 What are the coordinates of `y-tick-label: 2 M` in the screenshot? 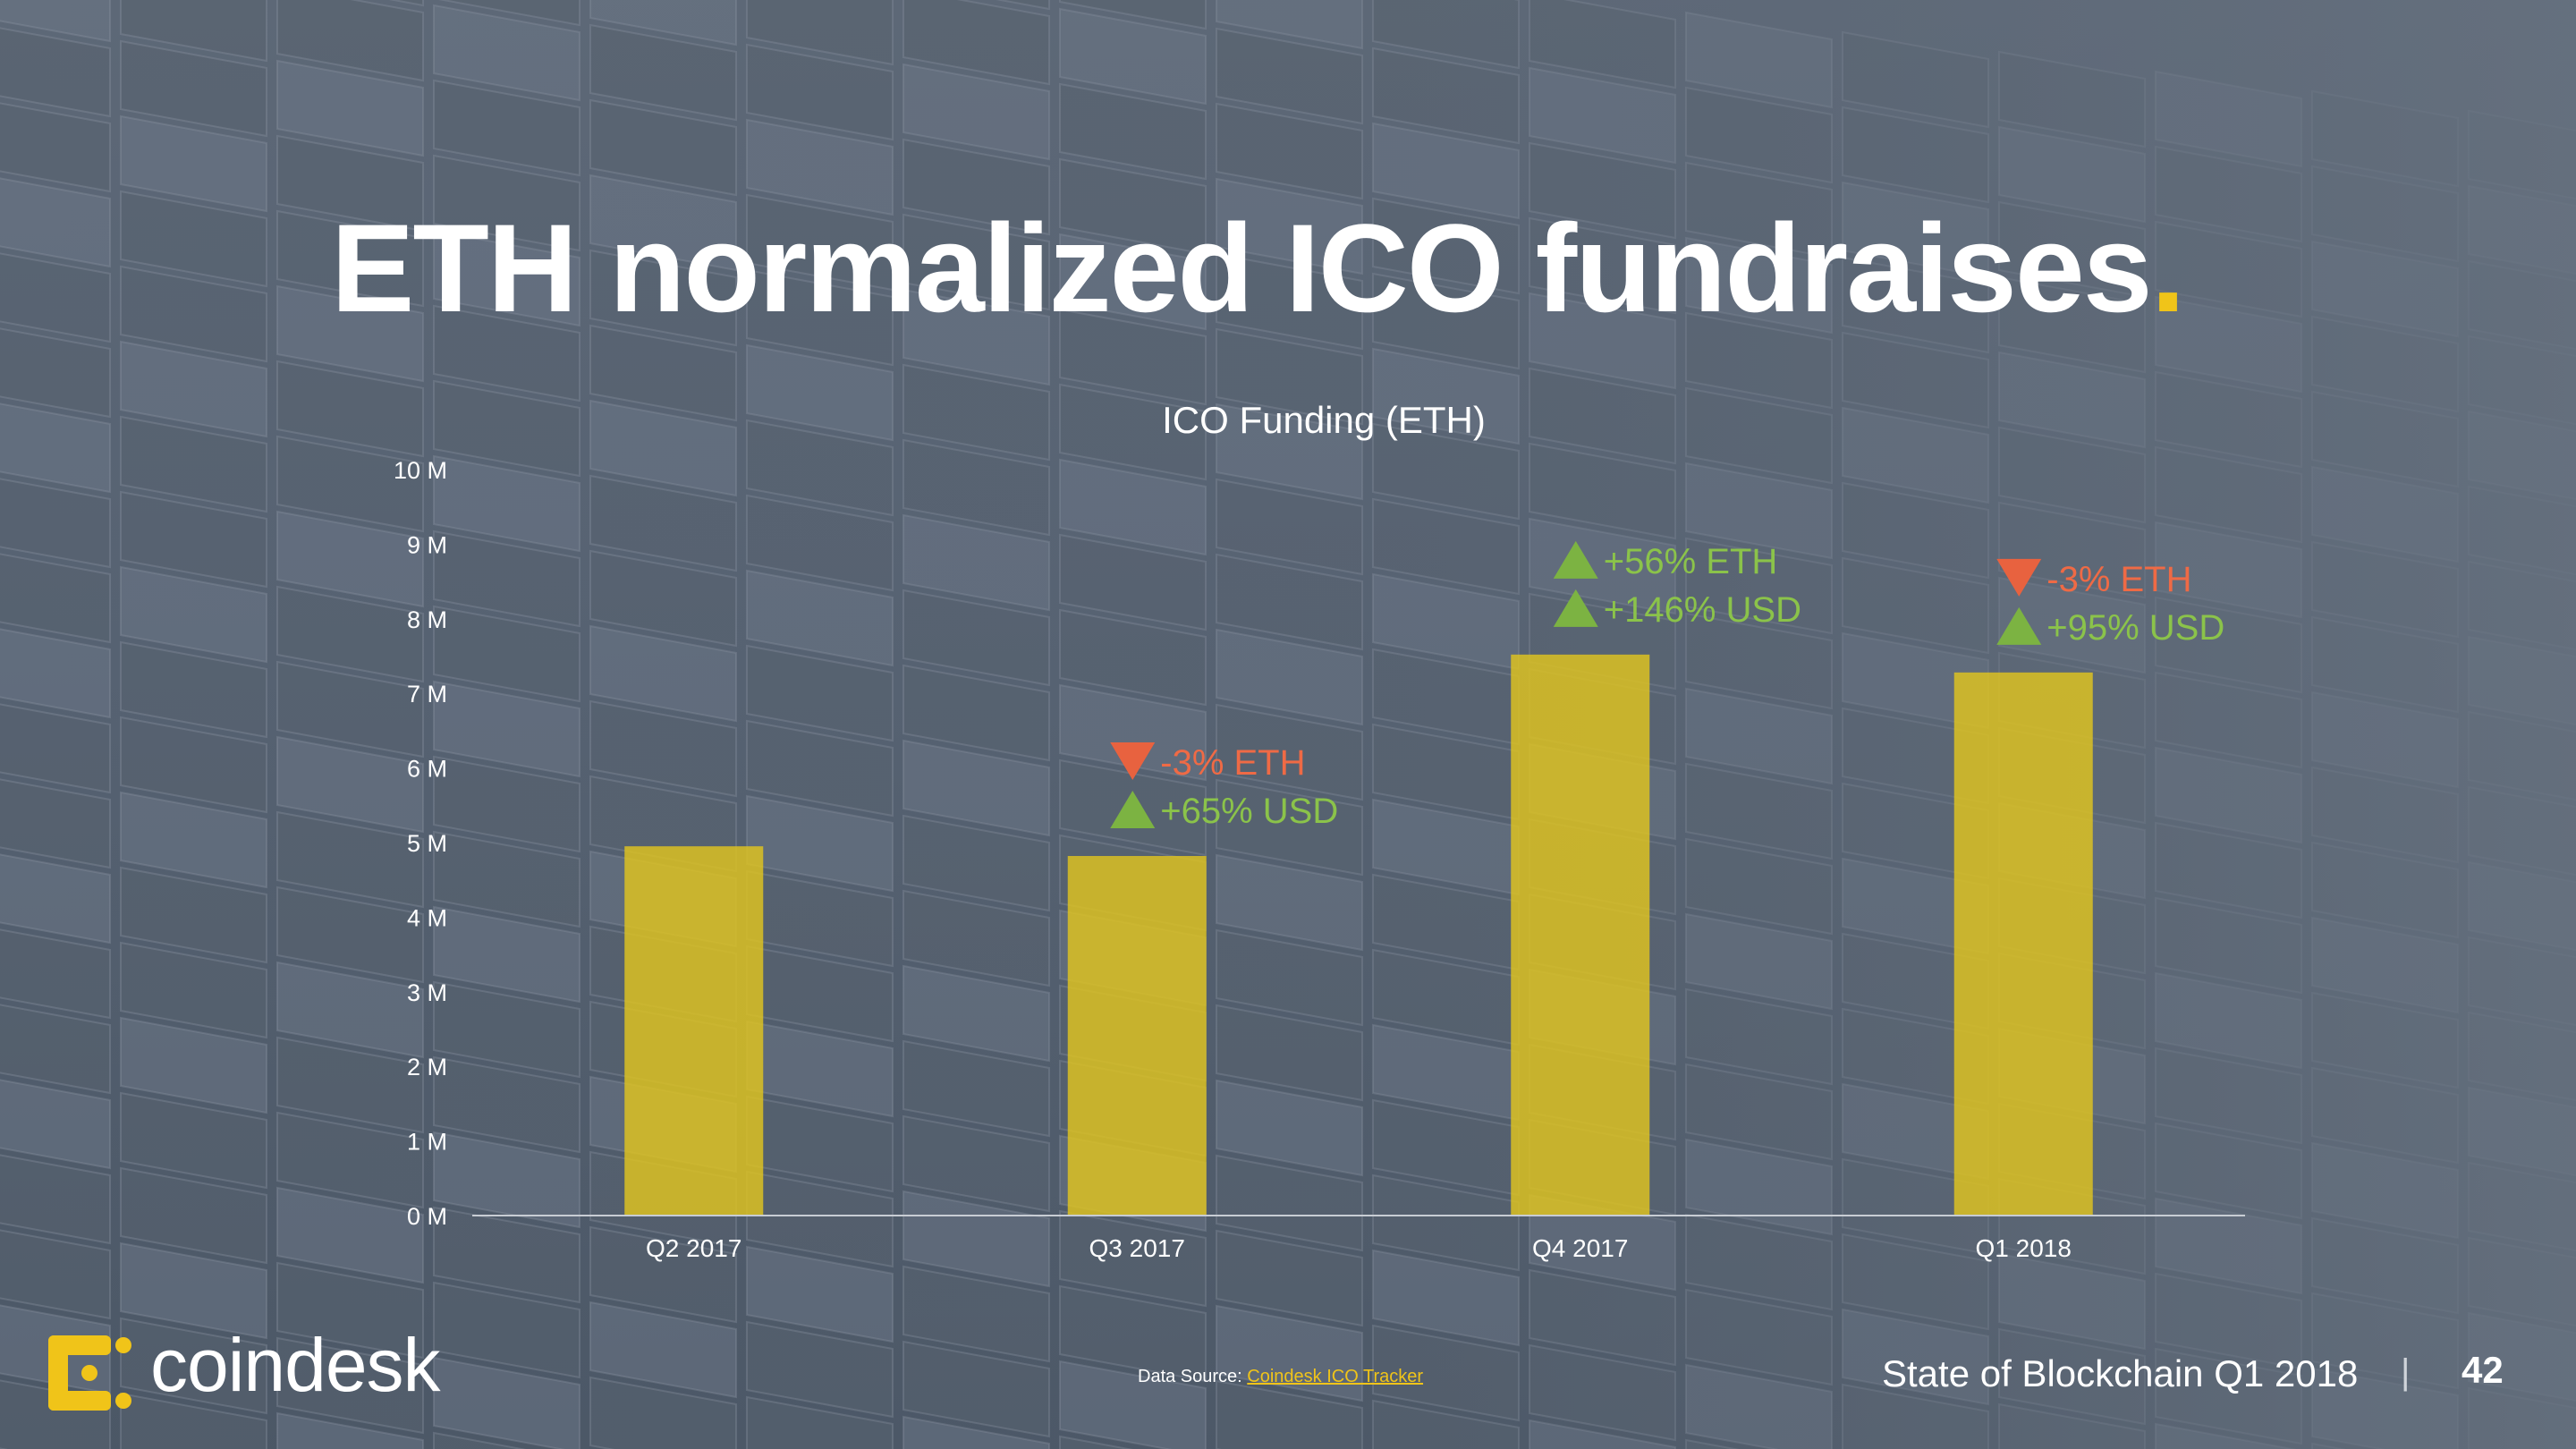 It's located at (427, 1067).